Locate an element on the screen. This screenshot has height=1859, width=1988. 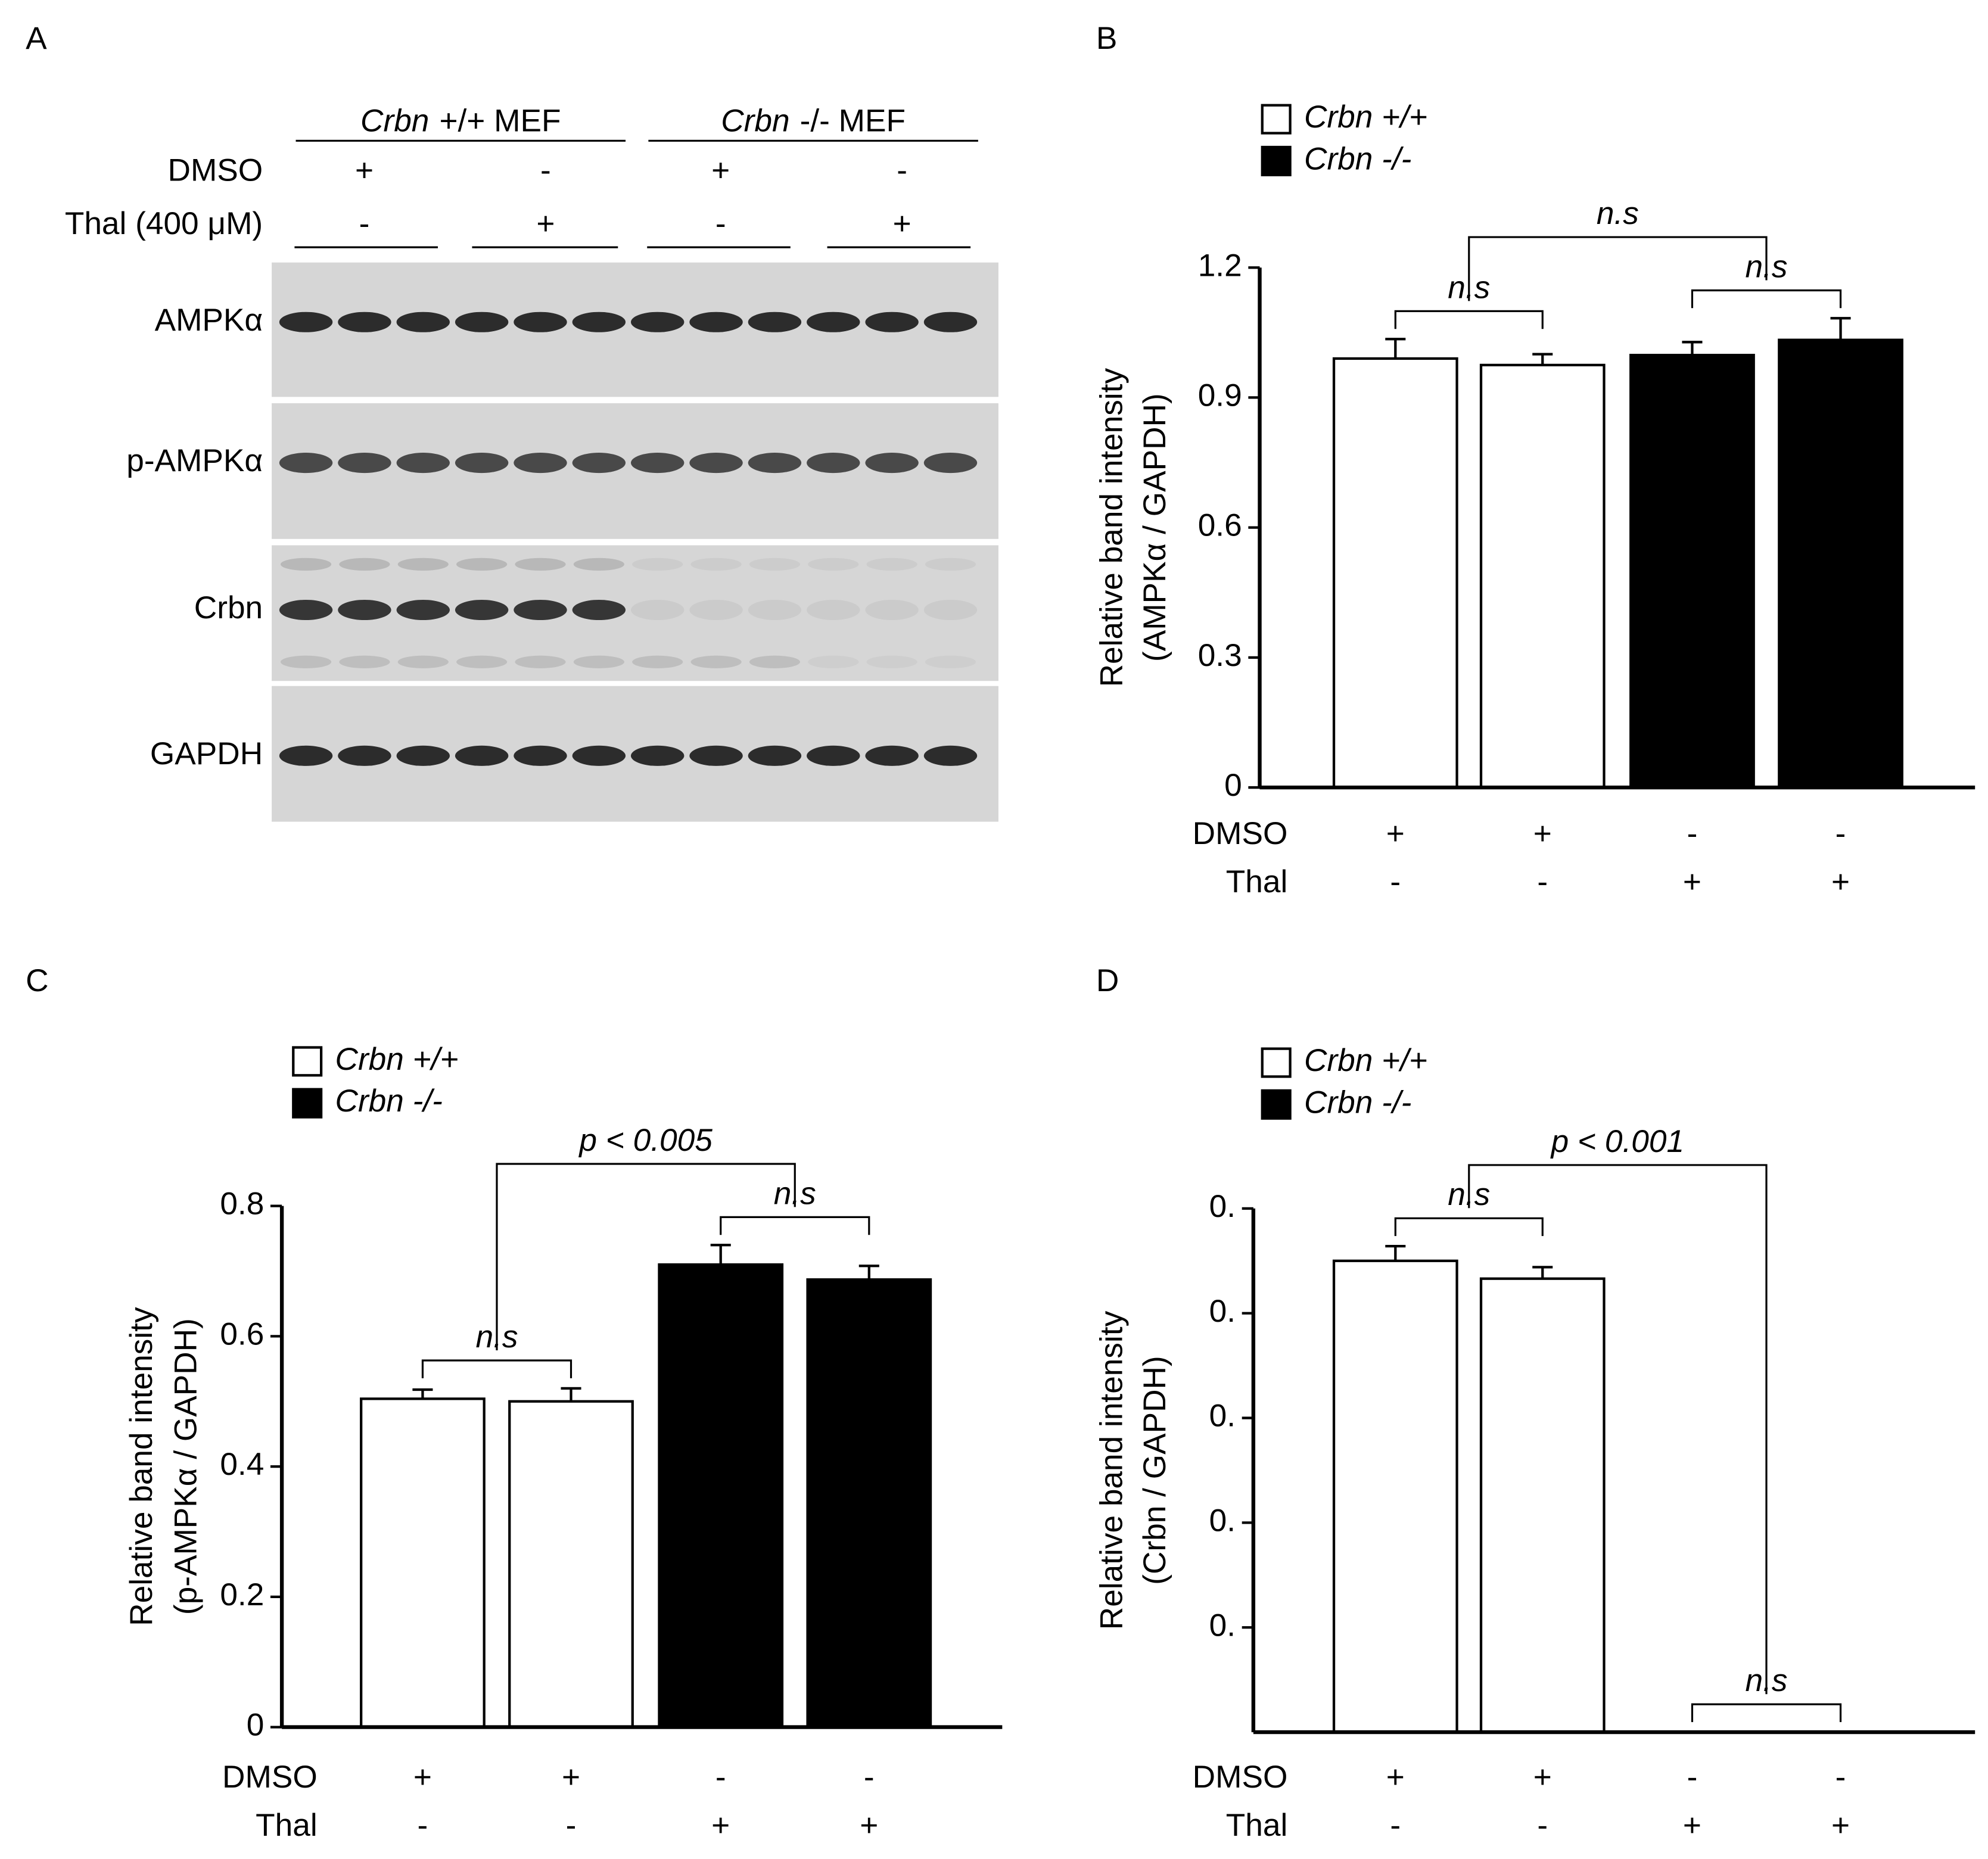
comparison-label: p < 0.005 is located at coordinates (645, 1140).